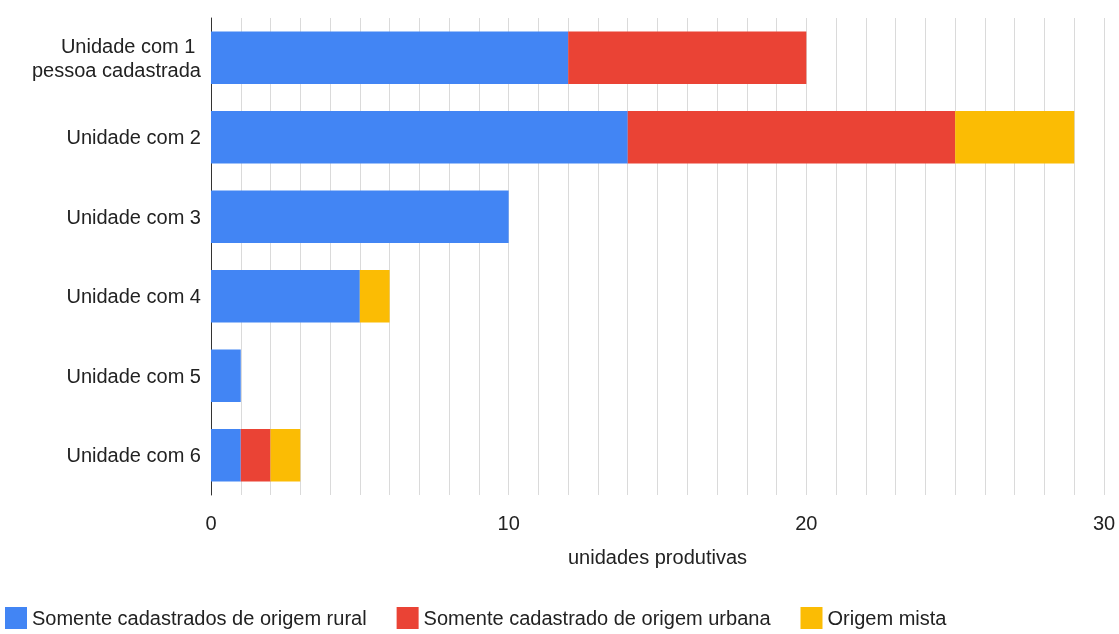  Describe the element at coordinates (806, 523) in the screenshot. I see `x-tick-label: 20` at that location.